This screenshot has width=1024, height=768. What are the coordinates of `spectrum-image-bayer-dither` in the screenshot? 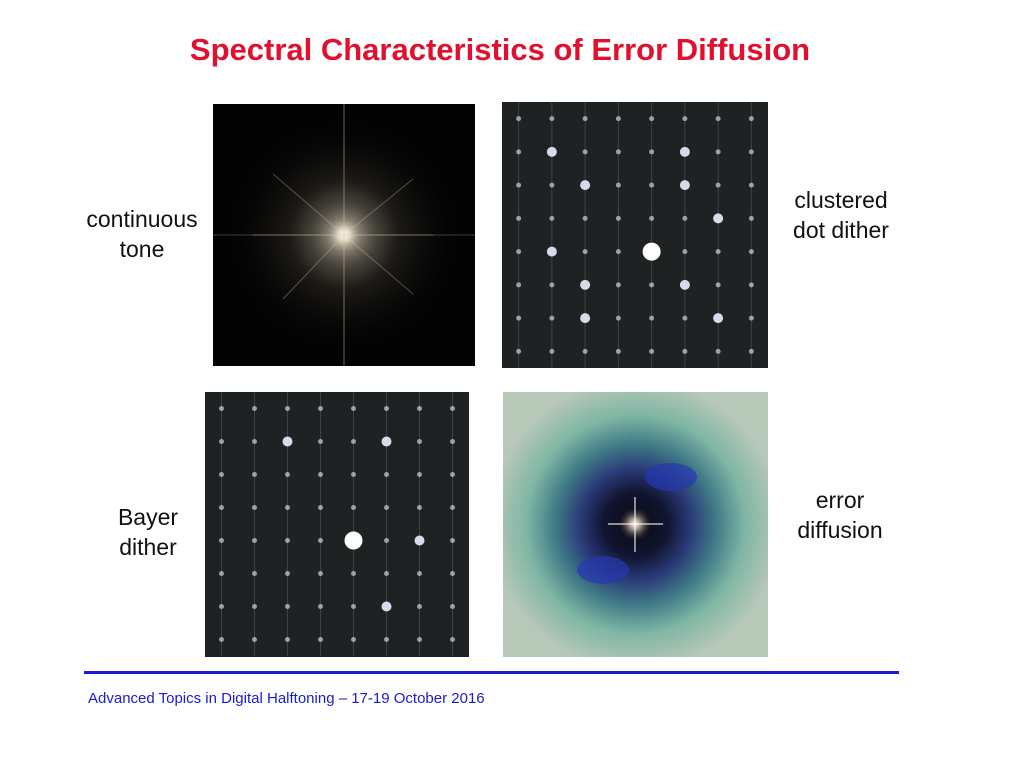 It's located at (337, 524).